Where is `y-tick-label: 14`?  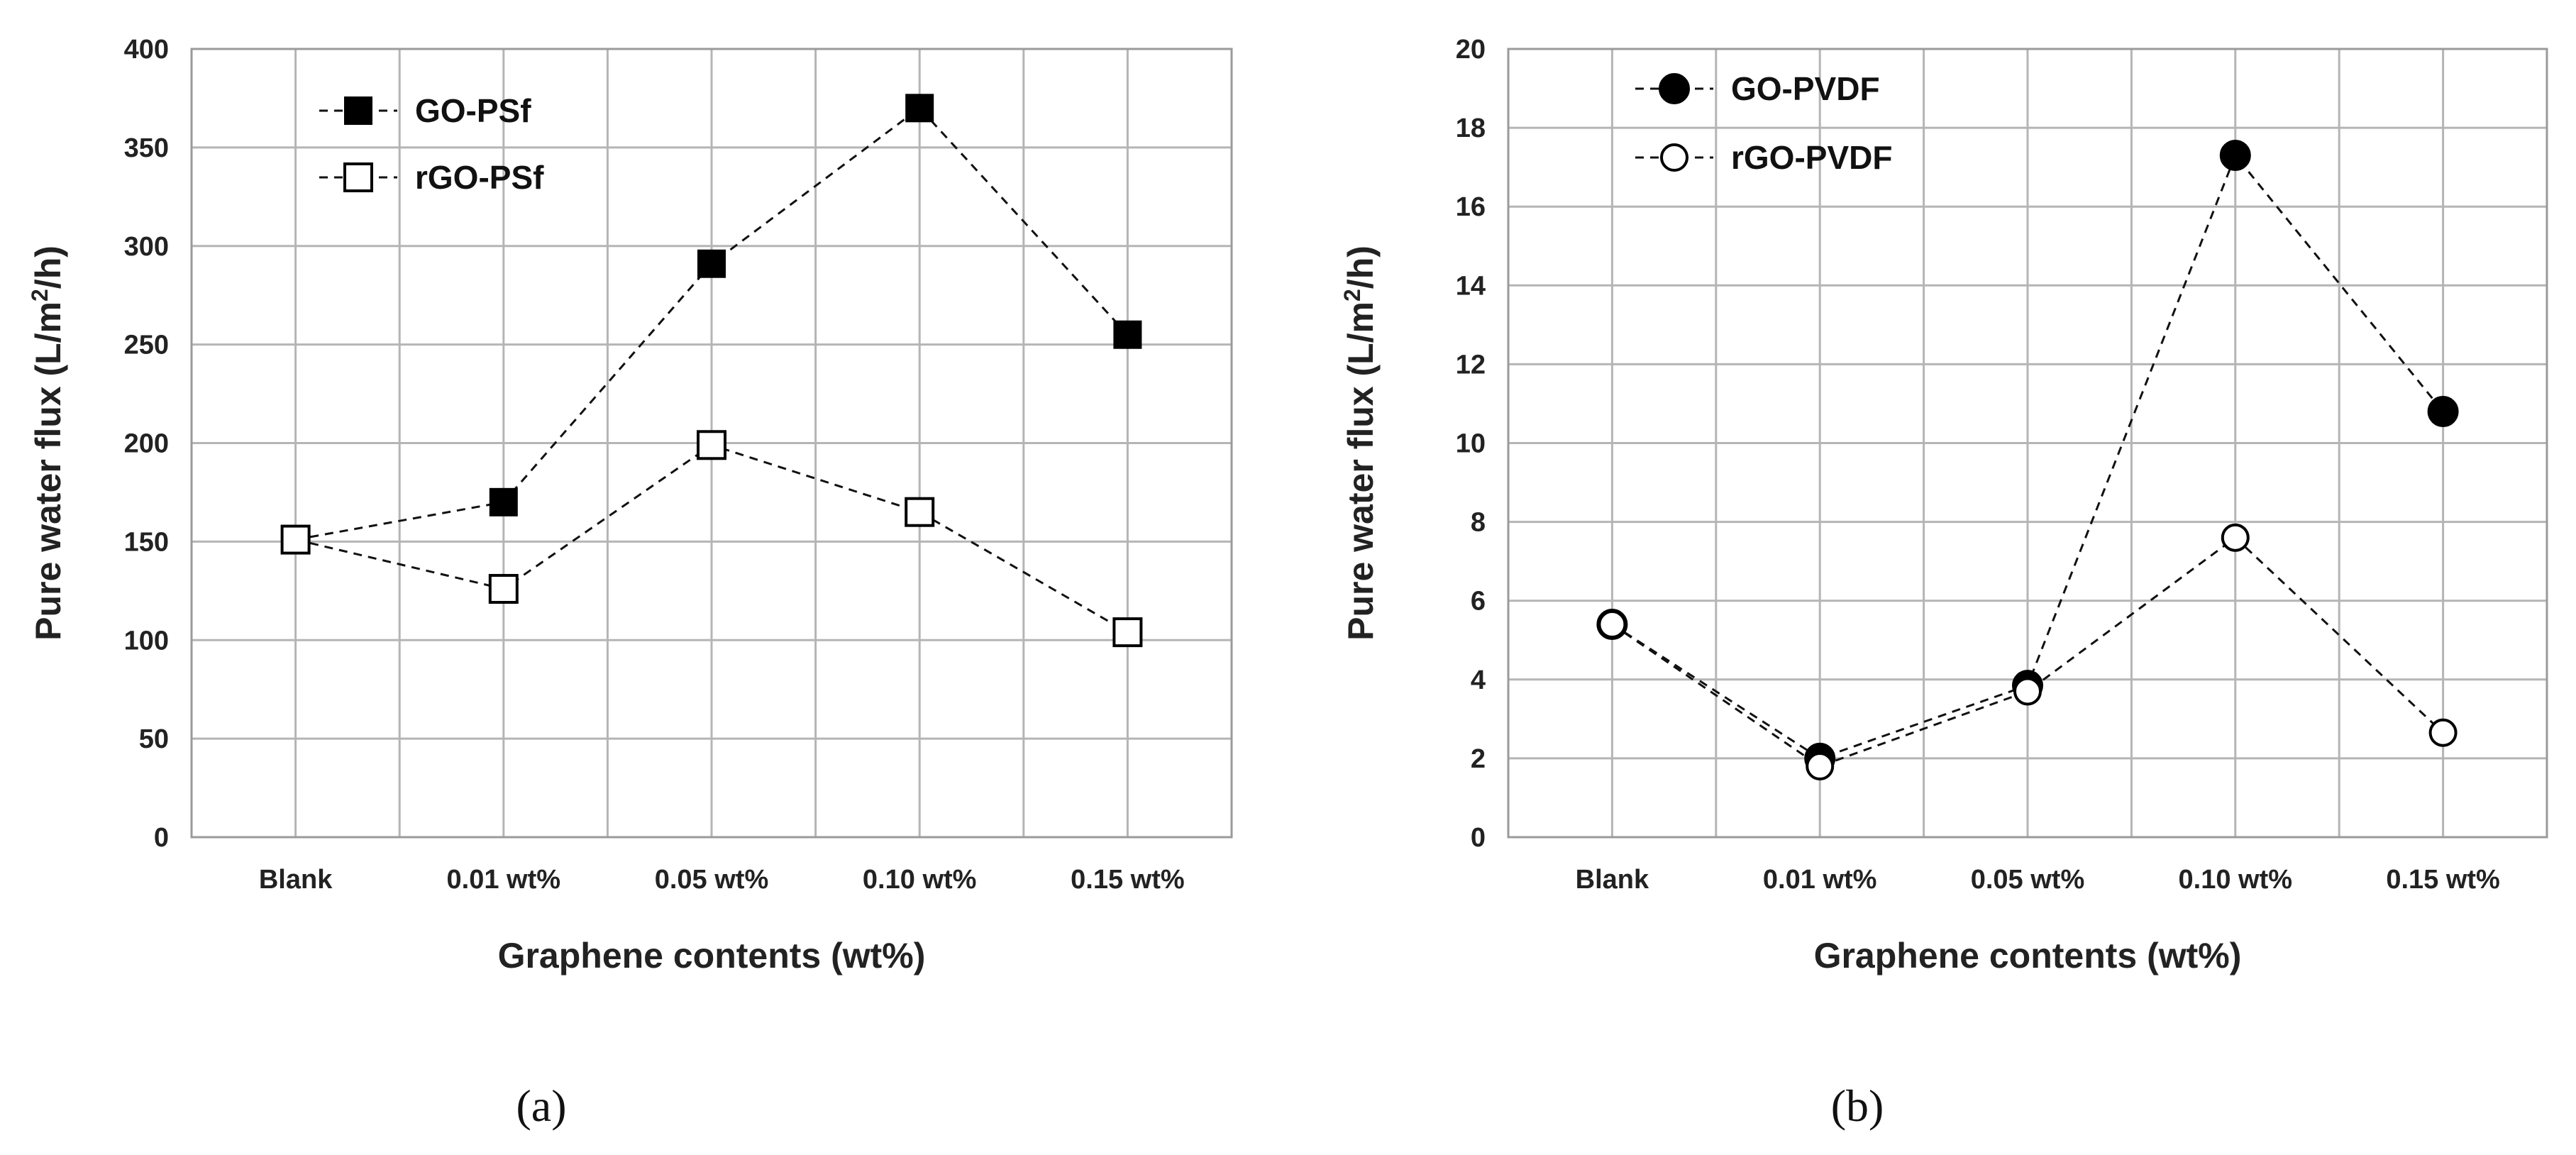 y-tick-label: 14 is located at coordinates (1471, 286).